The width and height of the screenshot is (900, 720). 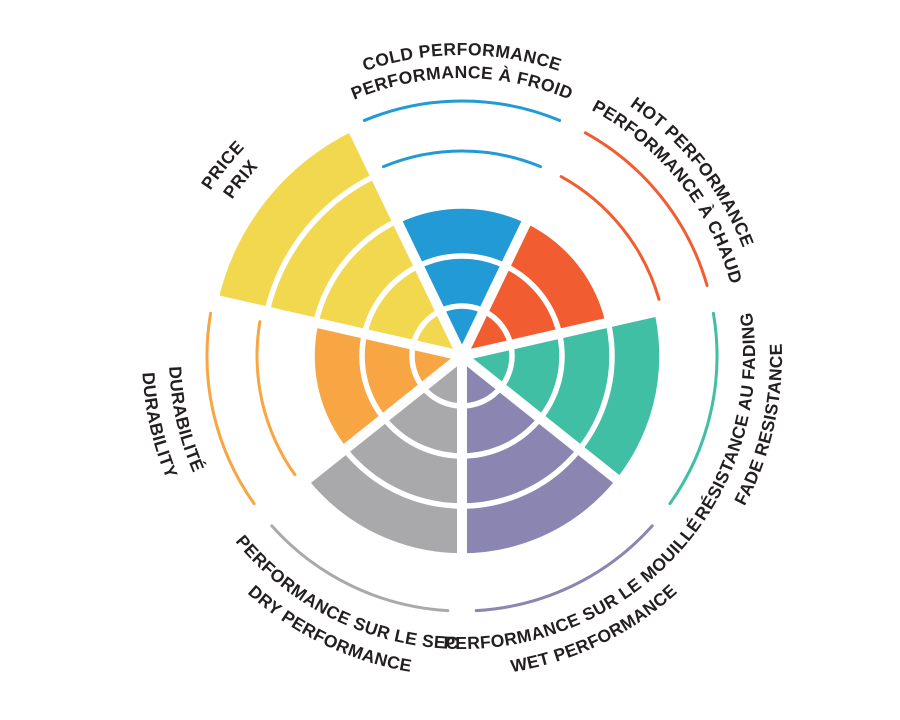 What do you see at coordinates (540, 456) in the screenshot?
I see `wet-wedge` at bounding box center [540, 456].